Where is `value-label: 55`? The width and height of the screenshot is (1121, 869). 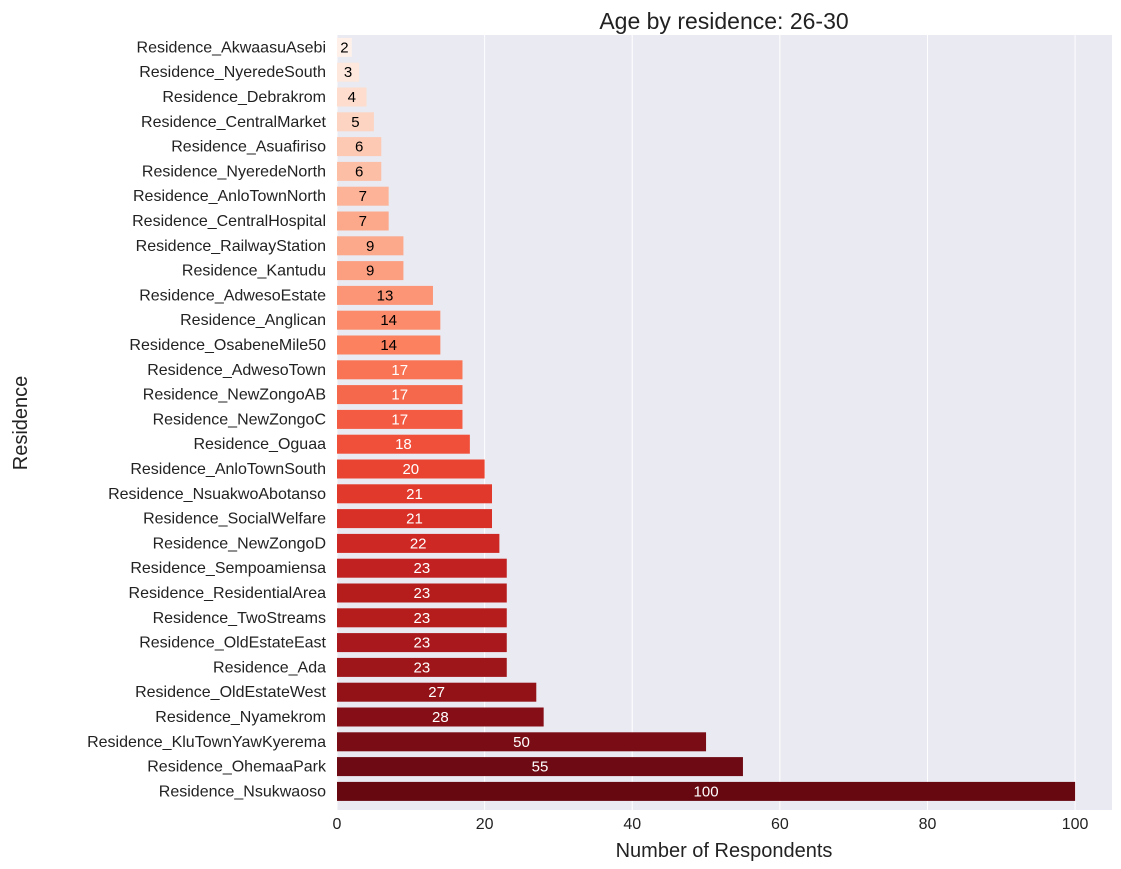
value-label: 55 is located at coordinates (540, 767).